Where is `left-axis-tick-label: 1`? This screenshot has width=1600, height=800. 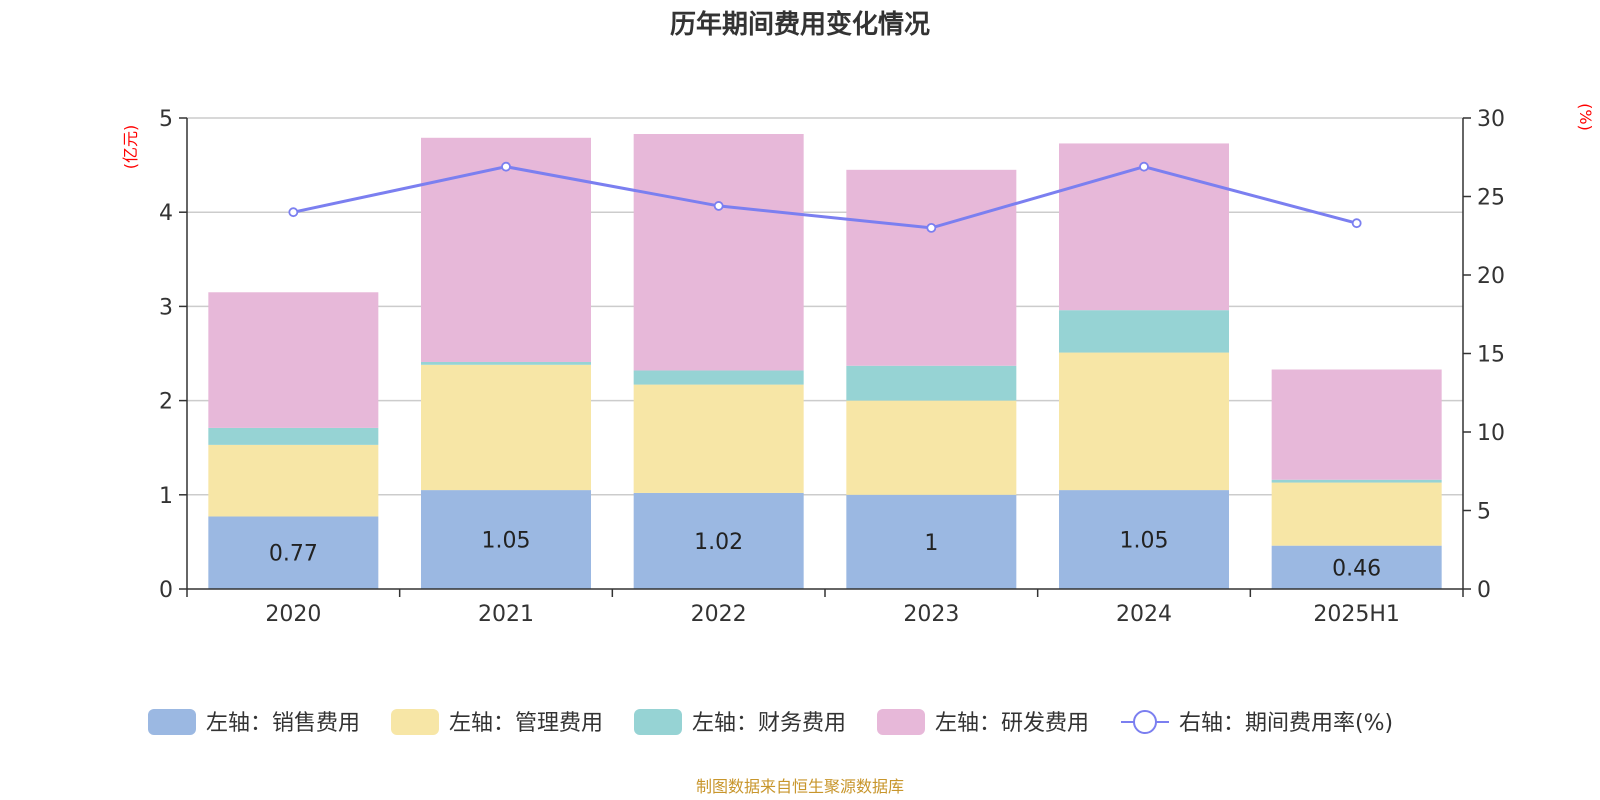 left-axis-tick-label: 1 is located at coordinates (166, 496).